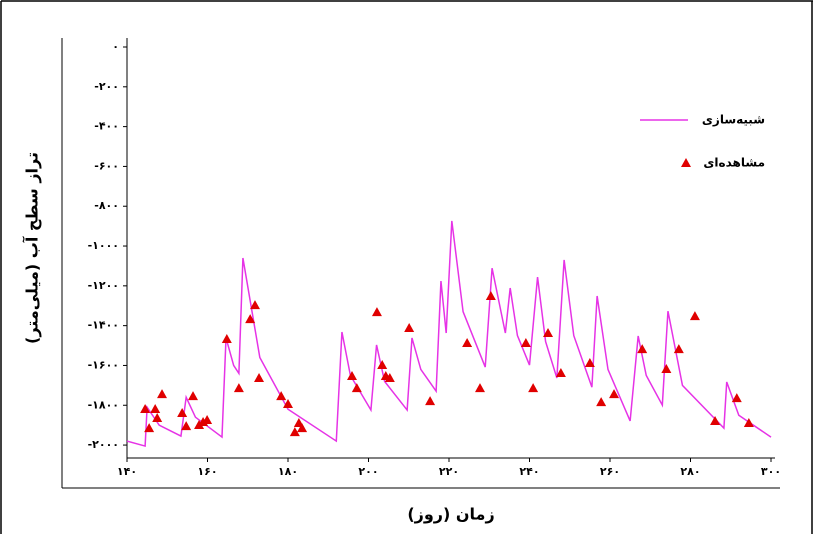  Describe the element at coordinates (771, 471) in the screenshot. I see `x-tick-label: ۳۰۰` at that location.